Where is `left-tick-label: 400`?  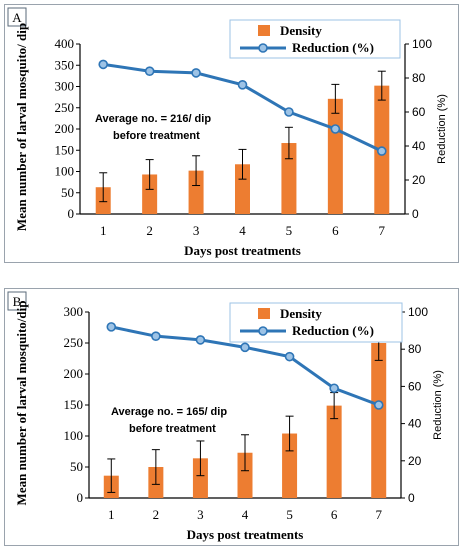 left-tick-label: 400 is located at coordinates (65, 43).